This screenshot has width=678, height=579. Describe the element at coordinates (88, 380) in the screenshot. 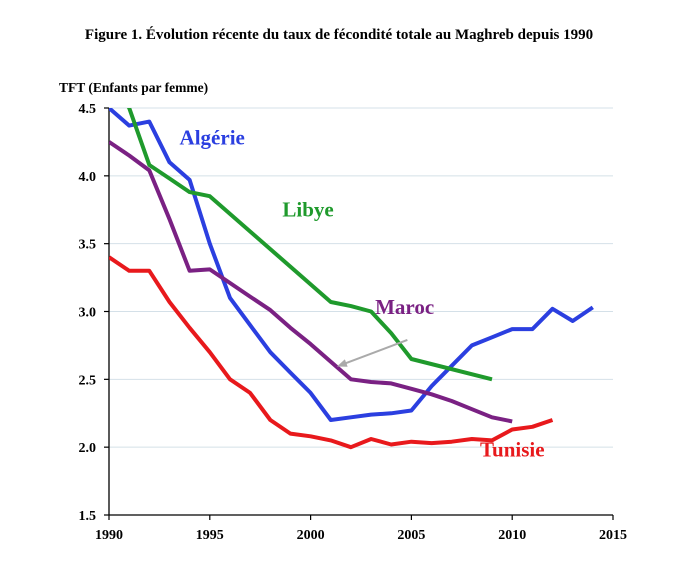

I see `y-tick-label: 2.5` at that location.